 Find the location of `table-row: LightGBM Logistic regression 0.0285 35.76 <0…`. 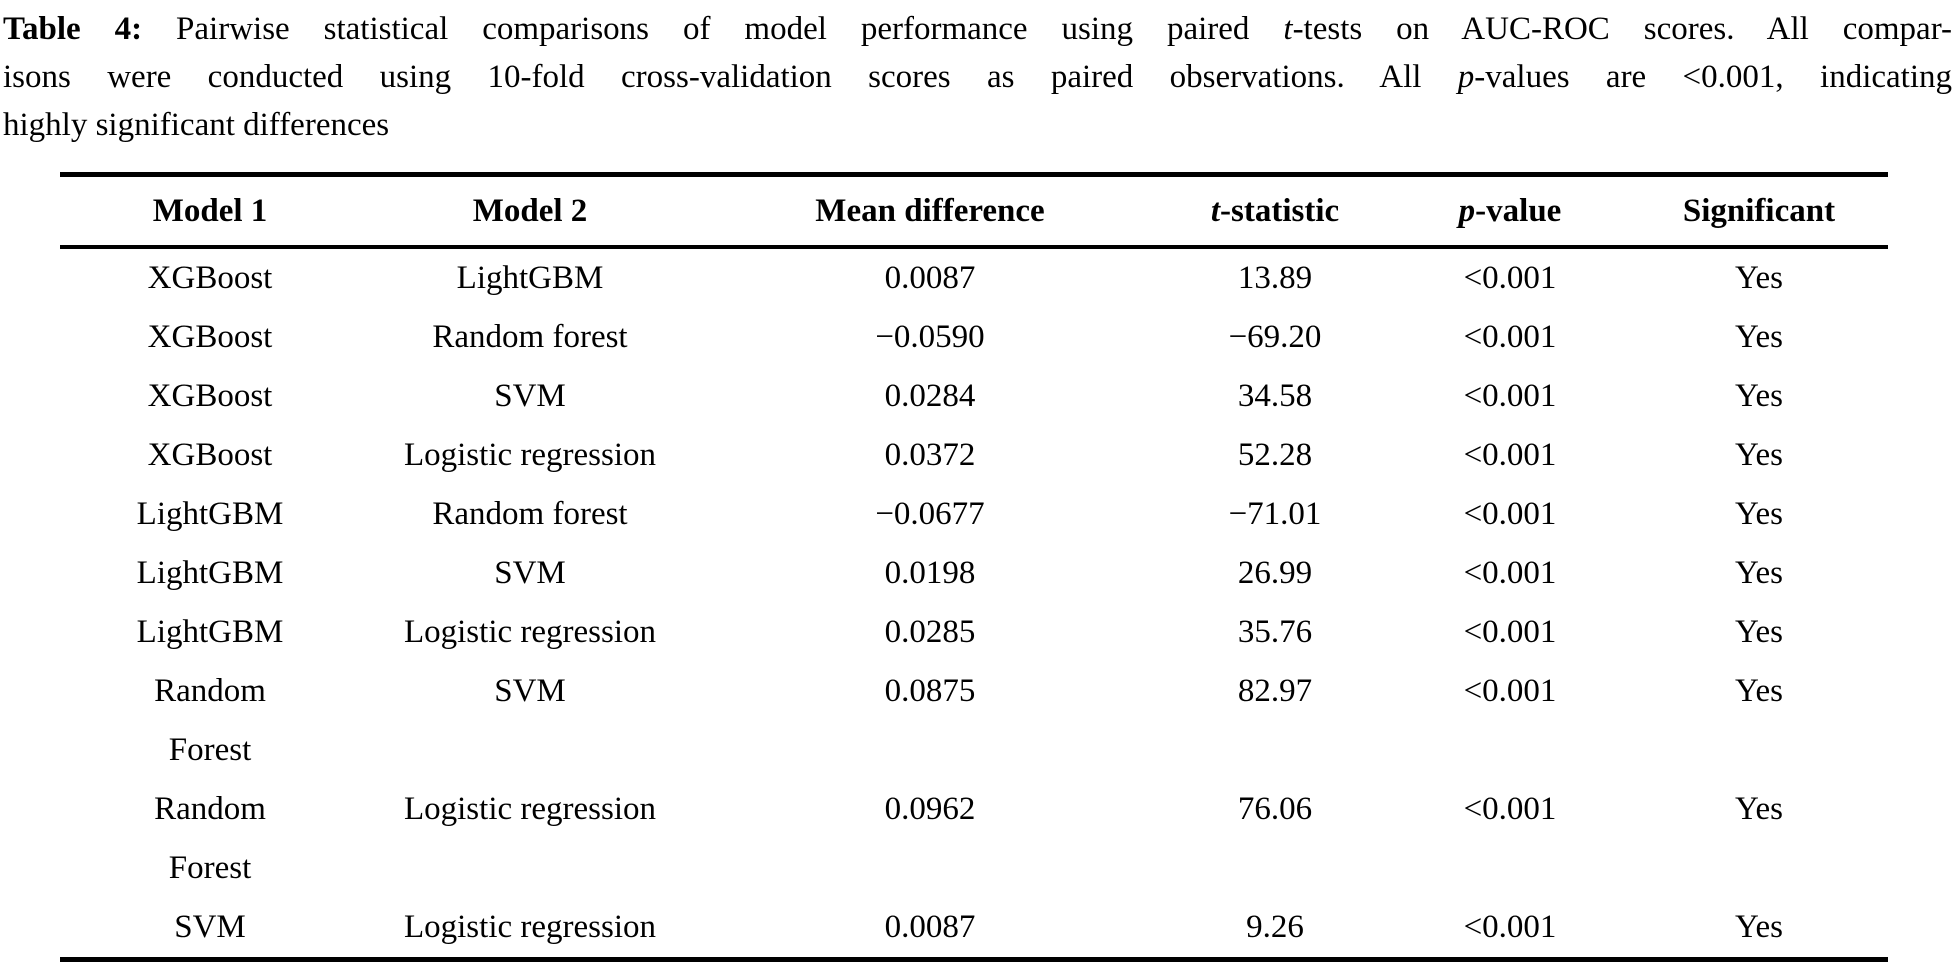

table-row: LightGBM Logistic regression 0.0285 35.76 <0… is located at coordinates (974, 632).